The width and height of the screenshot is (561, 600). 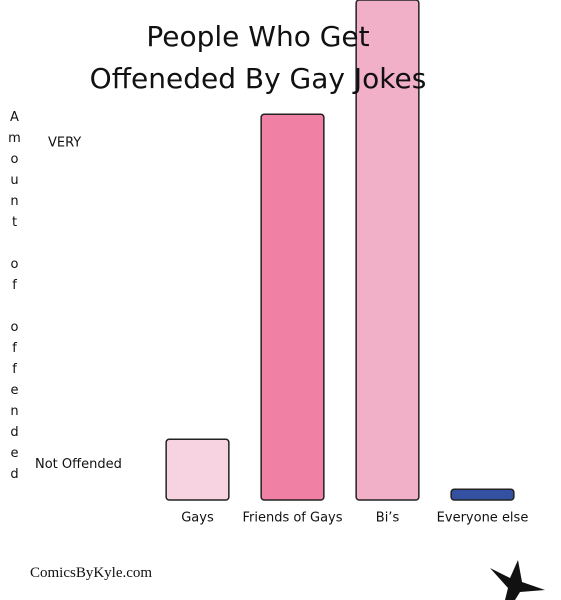 I want to click on x-tick-label: Friends of Gays, so click(x=292, y=518).